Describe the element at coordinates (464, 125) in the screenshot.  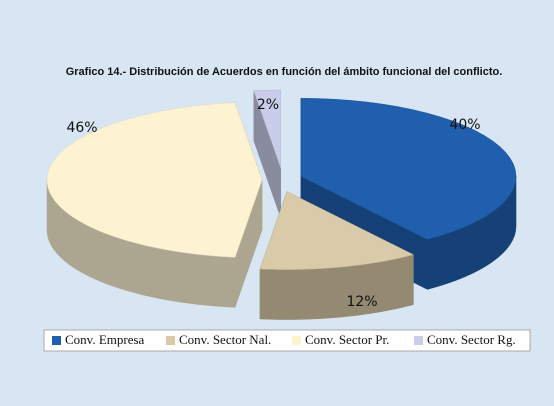
I see `value-label: 40%` at that location.